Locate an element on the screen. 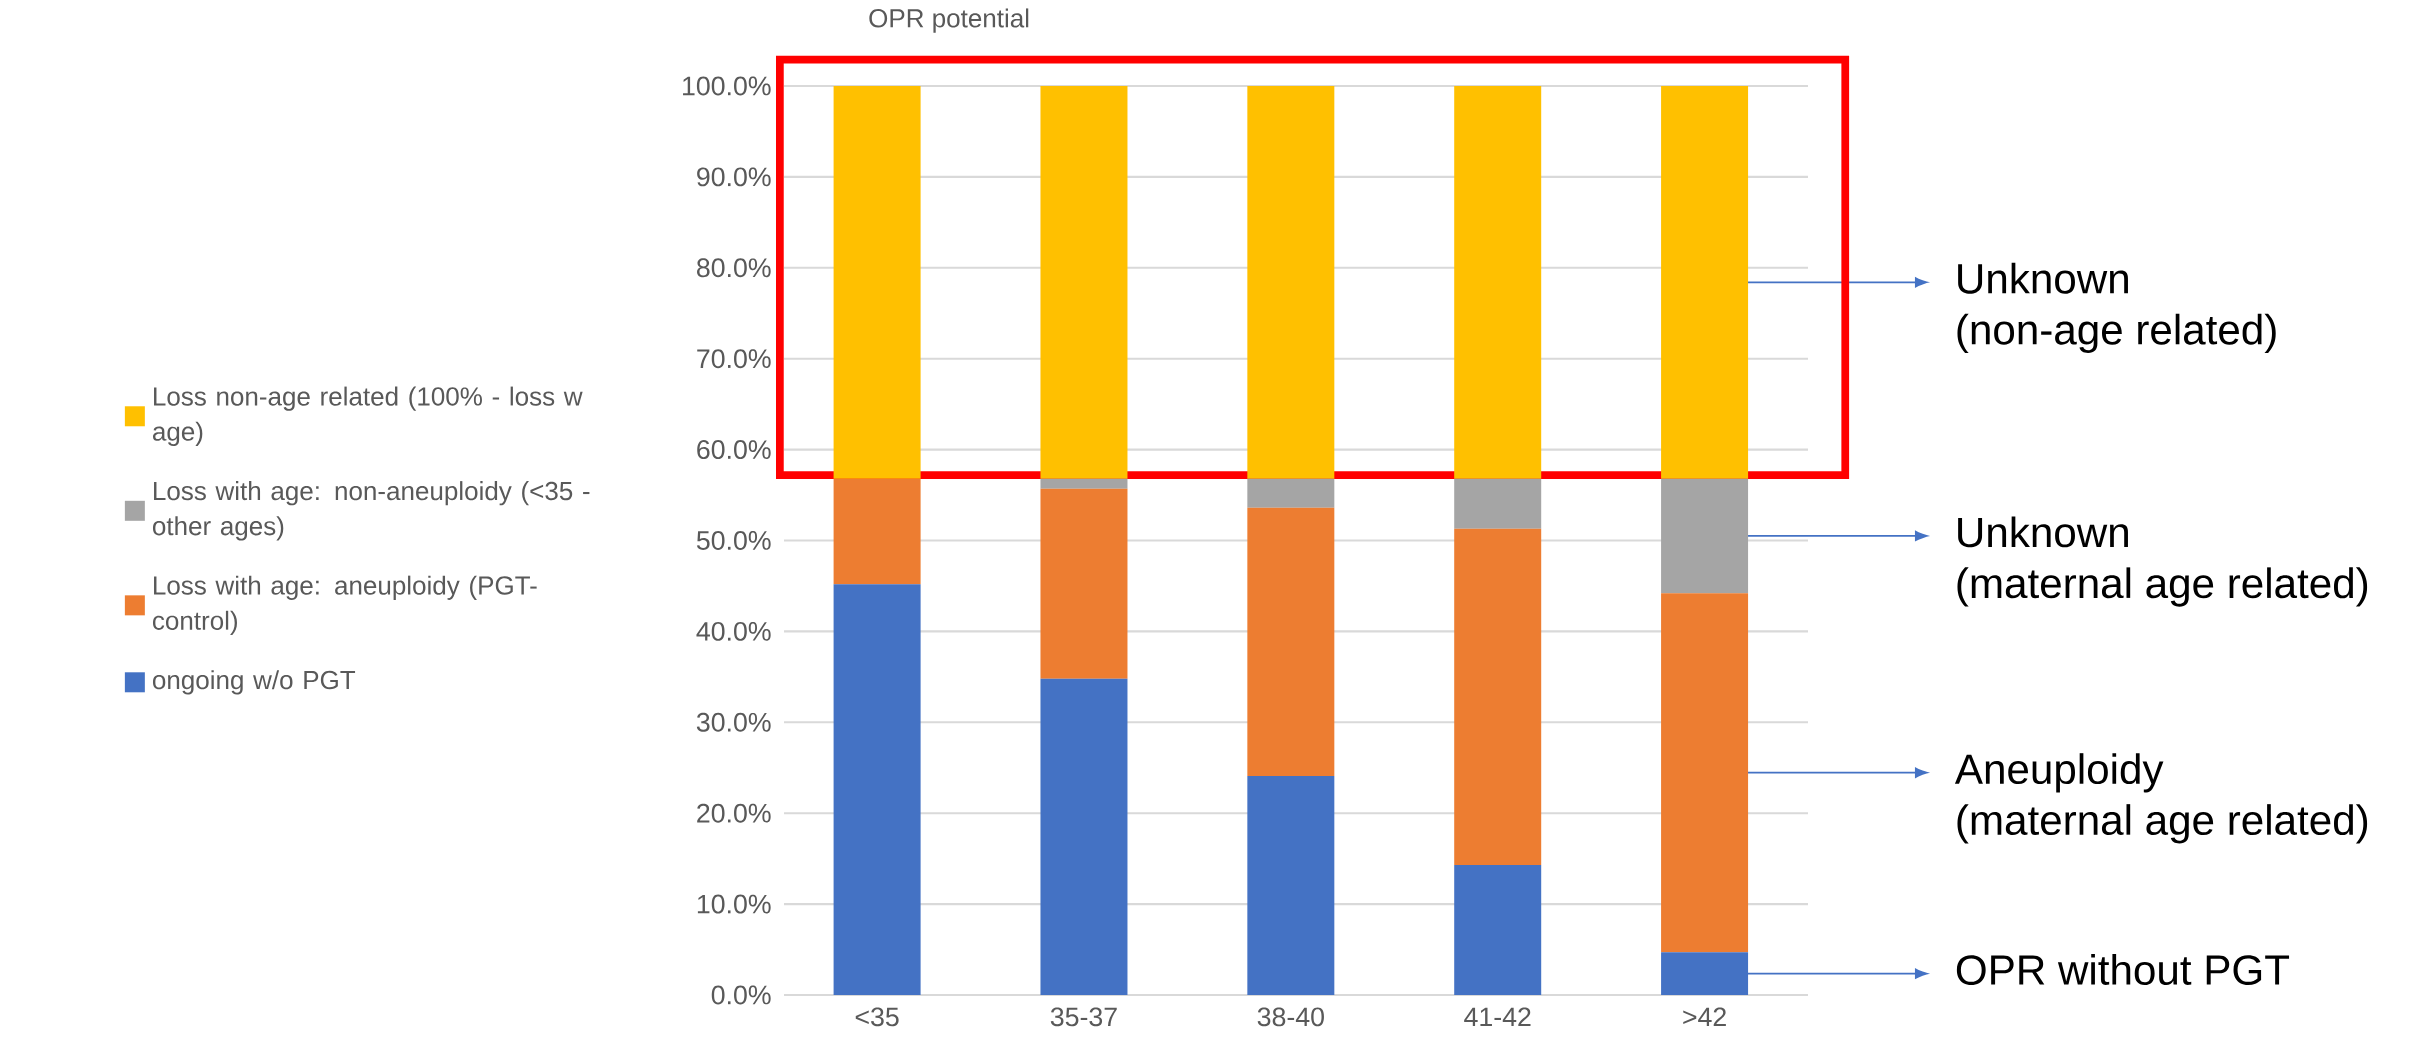 The width and height of the screenshot is (2434, 1059). y-tick-label: 20.0% is located at coordinates (734, 813).